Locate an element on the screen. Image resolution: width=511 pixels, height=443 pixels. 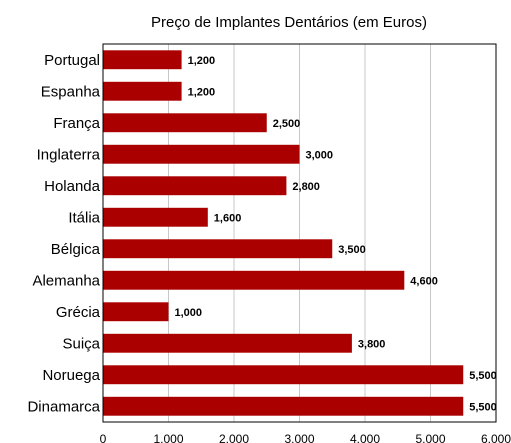
value-label-5: 1,600 is located at coordinates (228, 218).